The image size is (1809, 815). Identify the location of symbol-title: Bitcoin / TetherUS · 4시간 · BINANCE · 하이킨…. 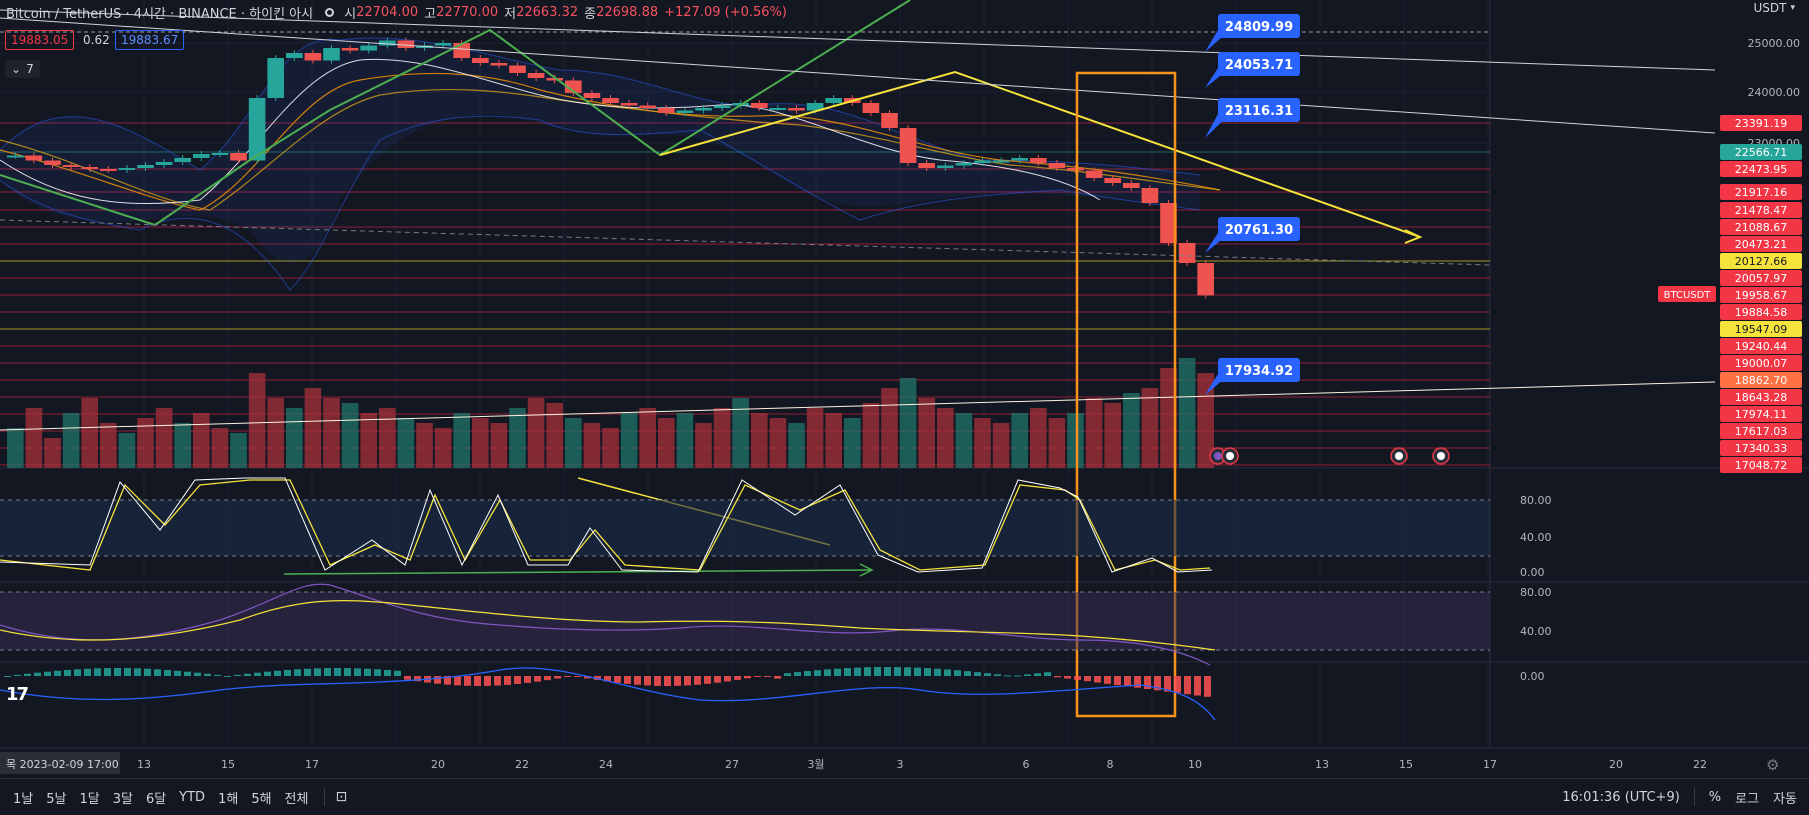
(160, 14).